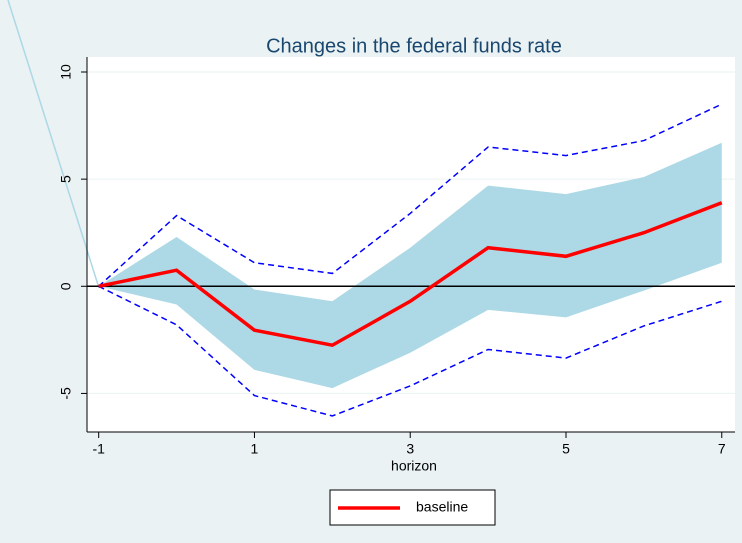  What do you see at coordinates (414, 46) in the screenshot?
I see `chart-title: Changes in the federal funds rate` at bounding box center [414, 46].